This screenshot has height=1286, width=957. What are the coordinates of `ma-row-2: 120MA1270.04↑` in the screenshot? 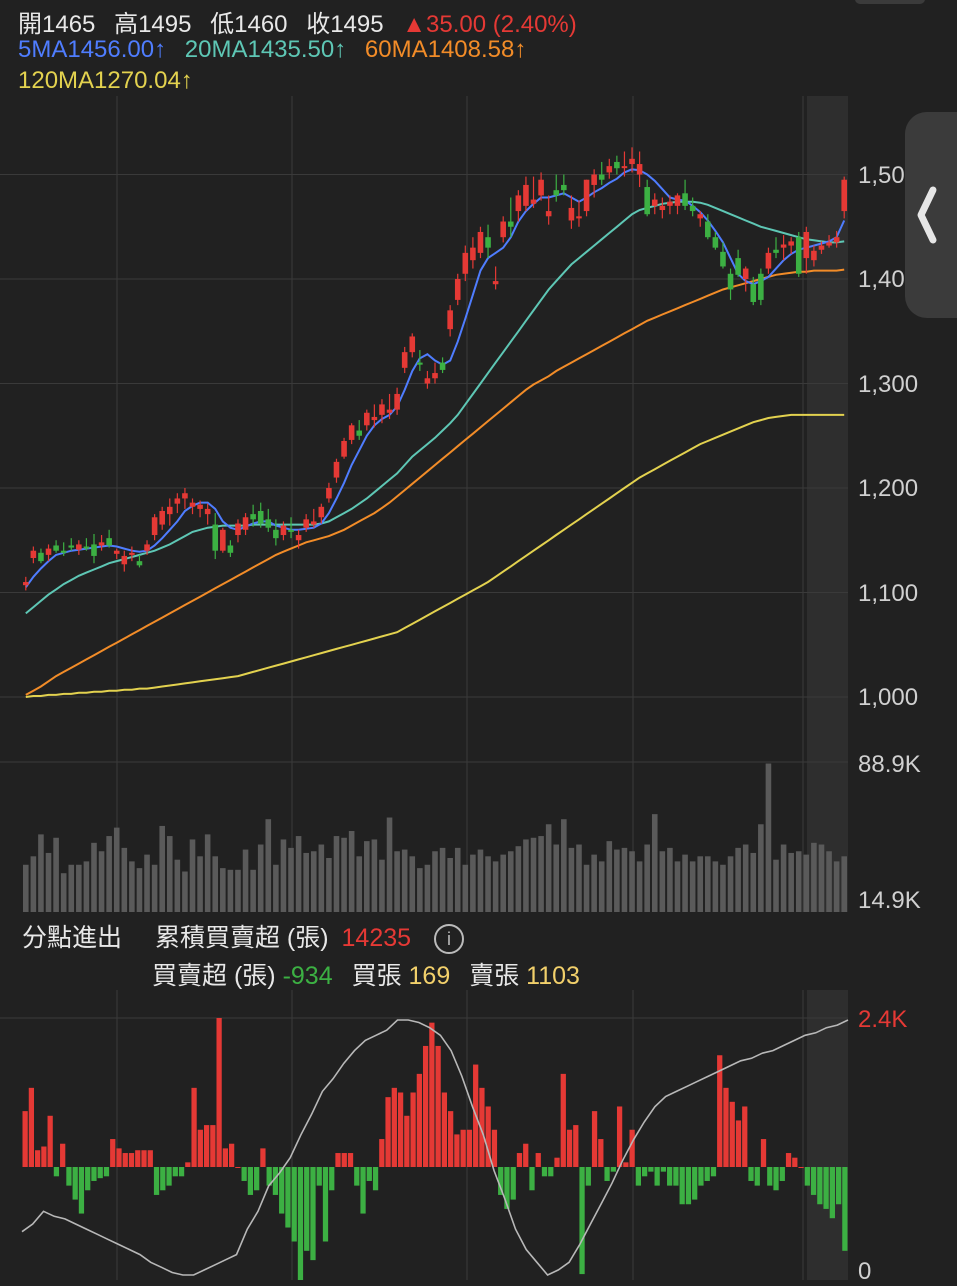 It's located at (111, 81).